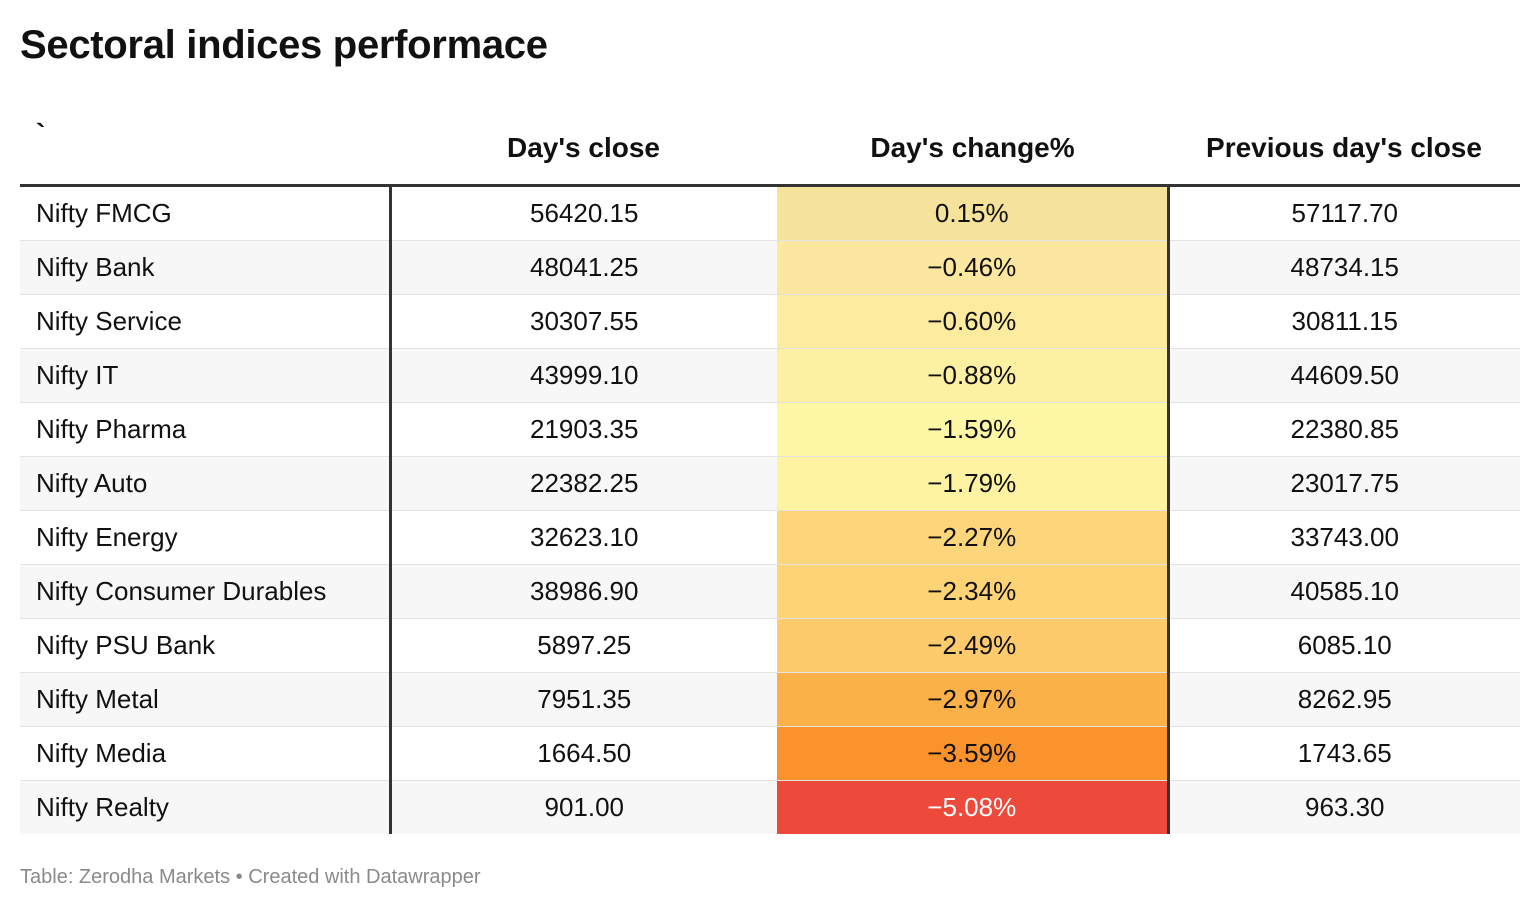  Describe the element at coordinates (583, 537) in the screenshot. I see `cell-days-close: 32623.10` at that location.